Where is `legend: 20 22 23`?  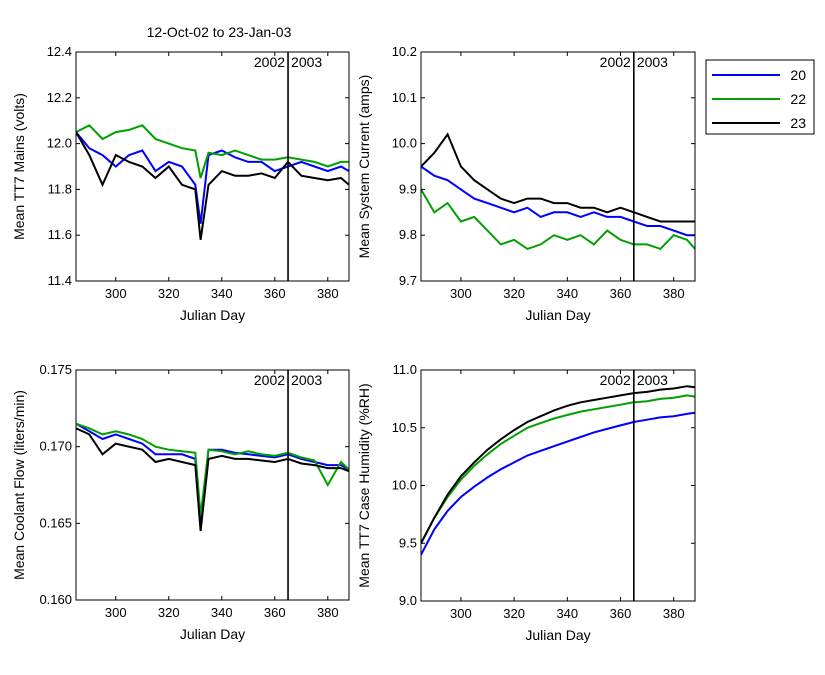
legend: 20 22 23 is located at coordinates (760, 97).